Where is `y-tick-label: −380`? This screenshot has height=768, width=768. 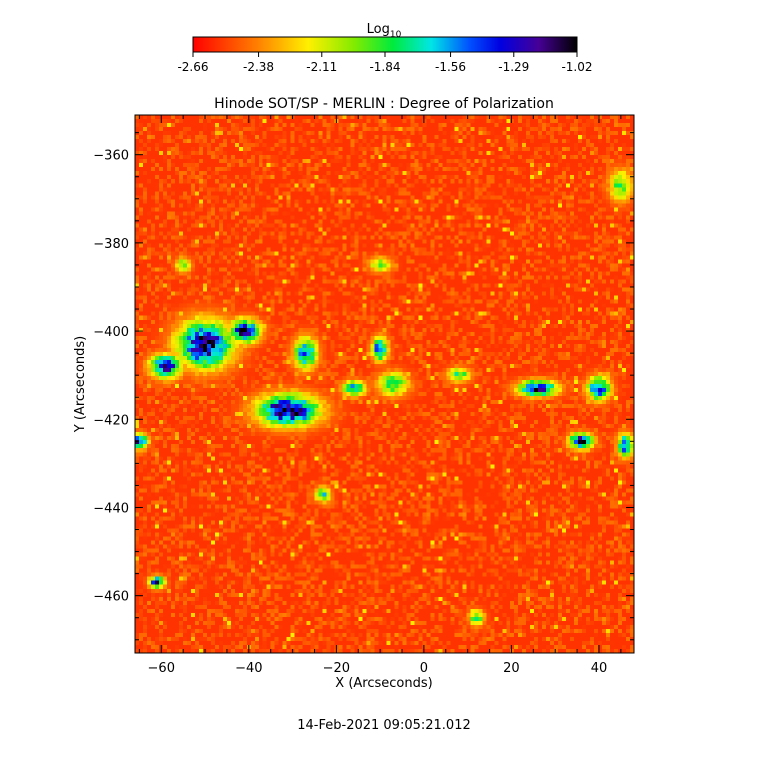
y-tick-label: −380 is located at coordinates (111, 244).